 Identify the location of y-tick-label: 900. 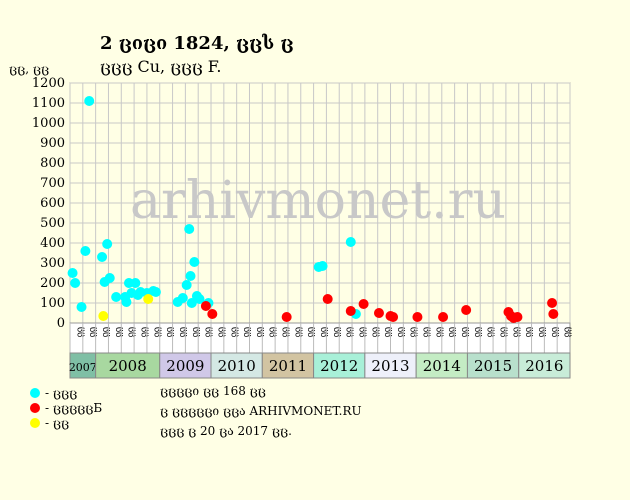
(52, 143).